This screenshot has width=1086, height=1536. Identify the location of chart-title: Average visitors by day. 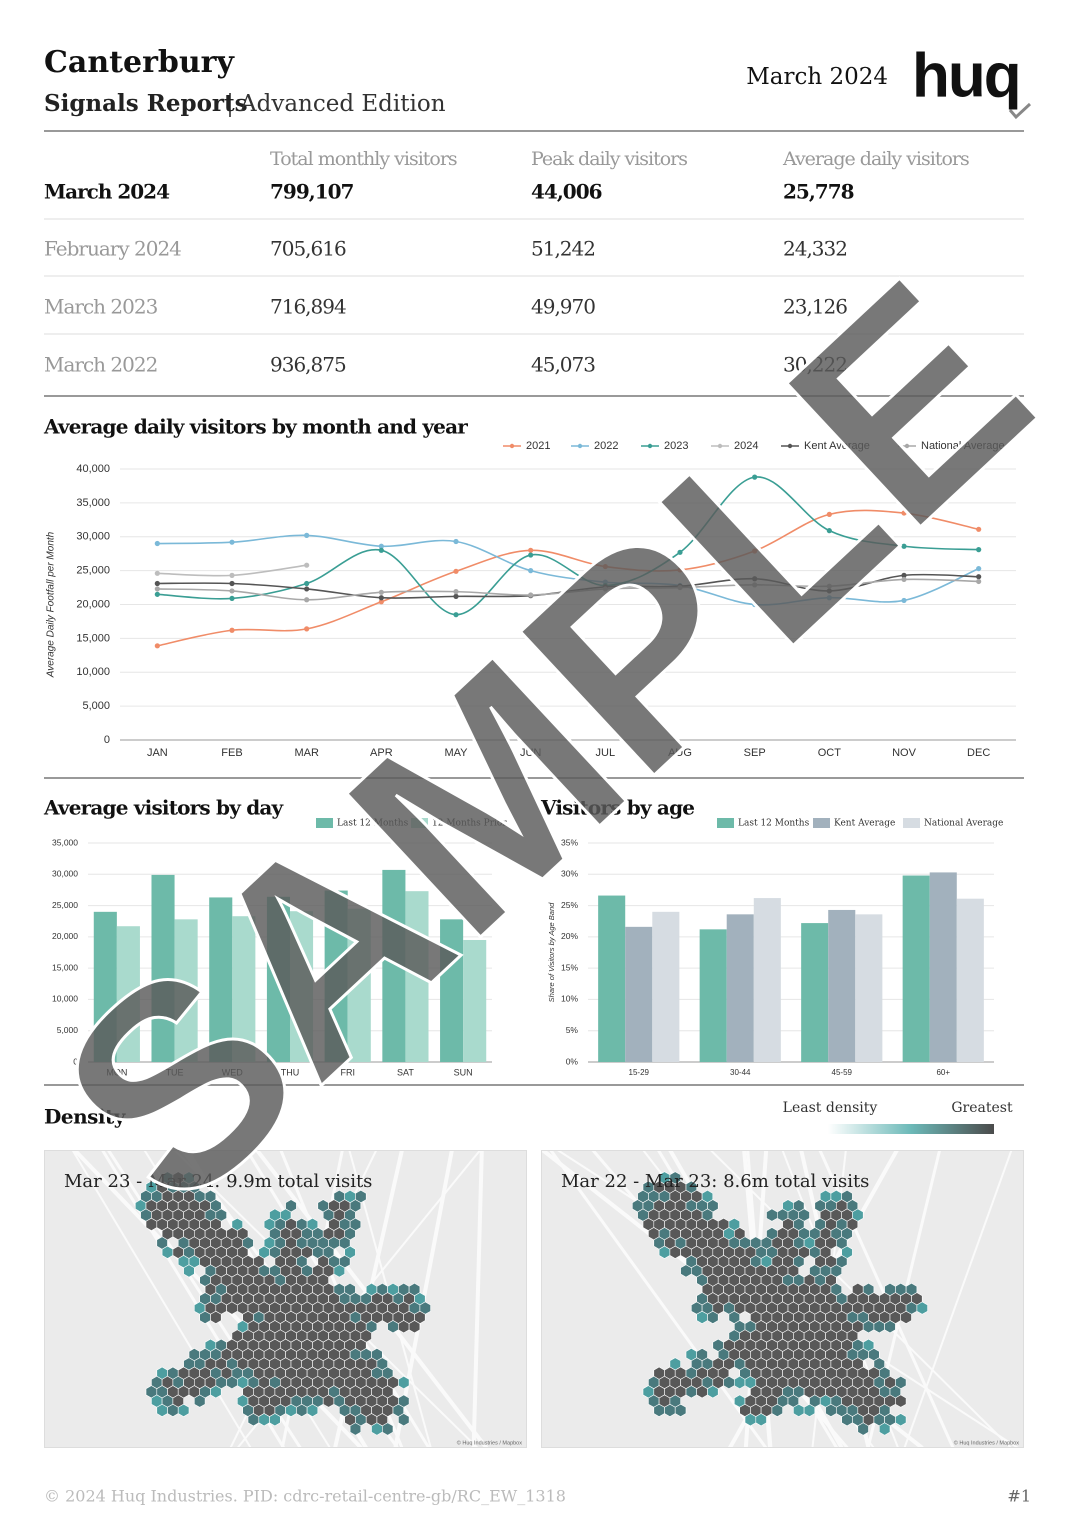
(164, 808).